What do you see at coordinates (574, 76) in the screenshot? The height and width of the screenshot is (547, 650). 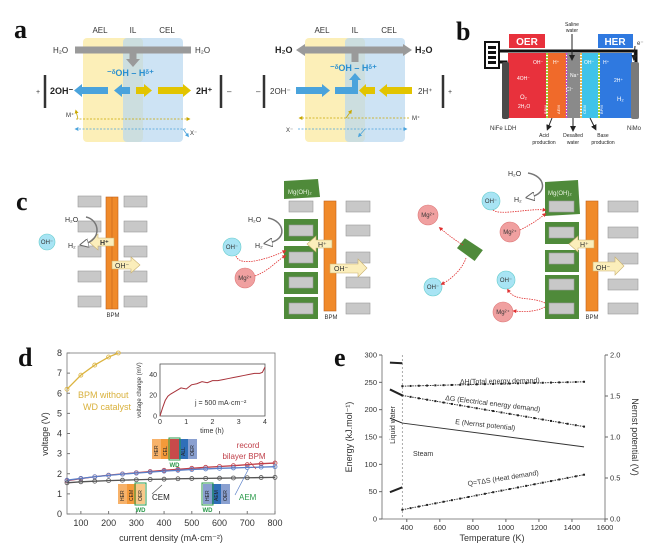 I see `ion-na: Na⁺` at bounding box center [574, 76].